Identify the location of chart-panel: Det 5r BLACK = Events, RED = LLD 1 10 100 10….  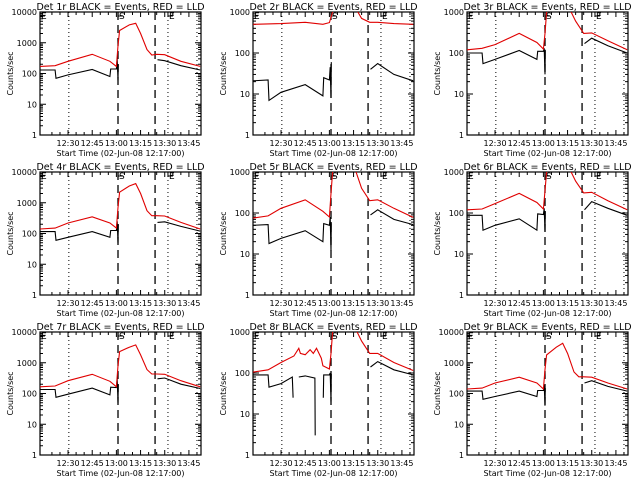
(318, 240).